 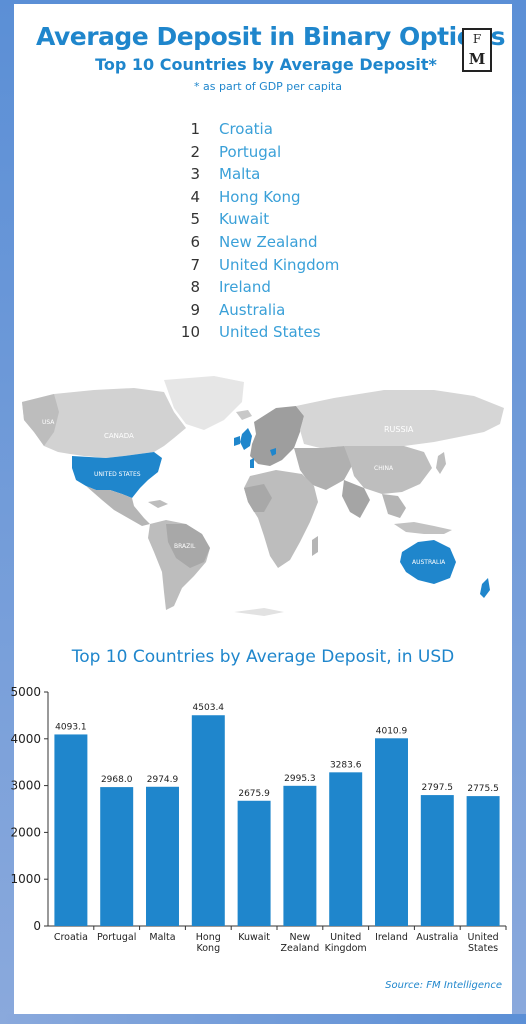 What do you see at coordinates (246, 129) in the screenshot?
I see `rank-country: Croatia` at bounding box center [246, 129].